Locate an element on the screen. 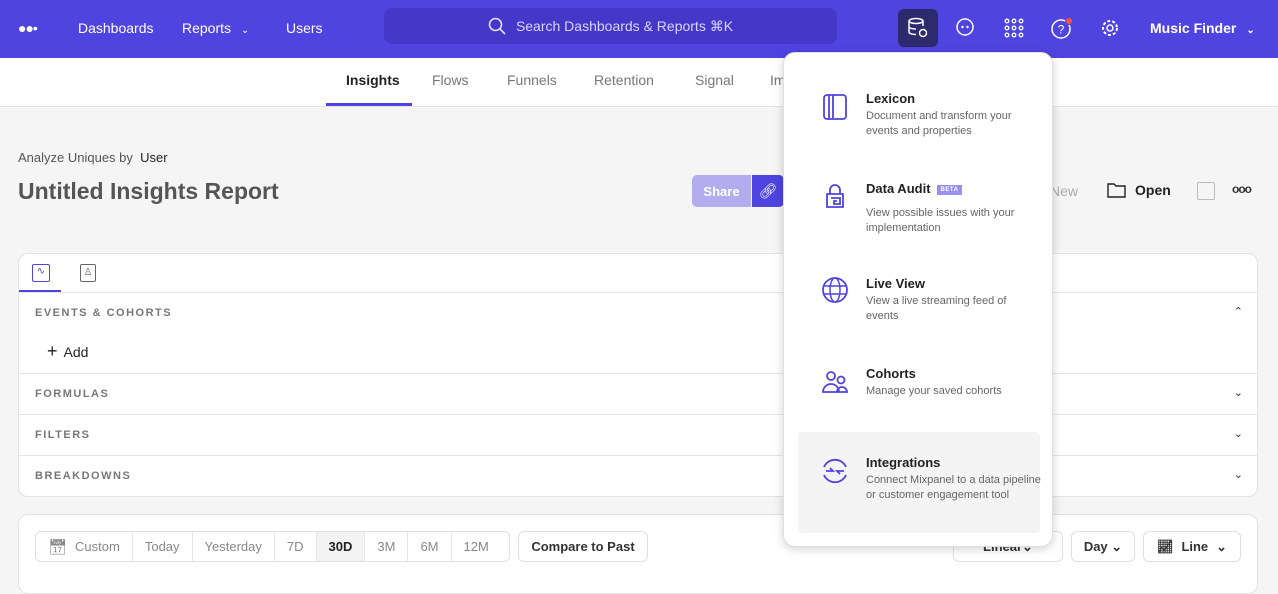  audit-lock-icon is located at coordinates (835, 196).